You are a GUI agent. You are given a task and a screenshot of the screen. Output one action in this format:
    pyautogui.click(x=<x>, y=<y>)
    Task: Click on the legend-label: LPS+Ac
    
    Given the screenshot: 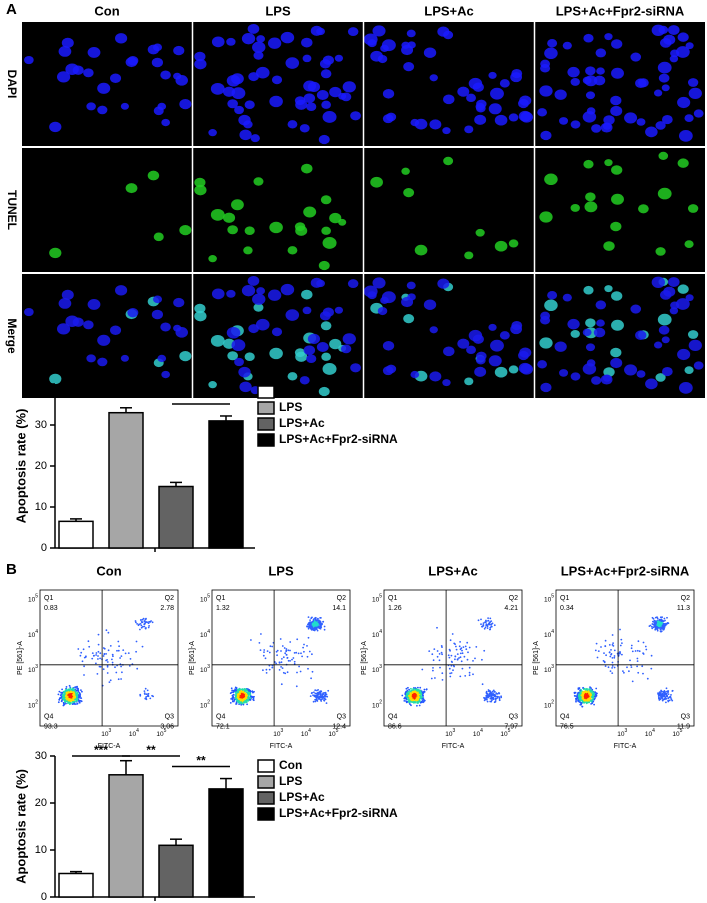 What is the action you would take?
    pyautogui.click(x=302, y=423)
    